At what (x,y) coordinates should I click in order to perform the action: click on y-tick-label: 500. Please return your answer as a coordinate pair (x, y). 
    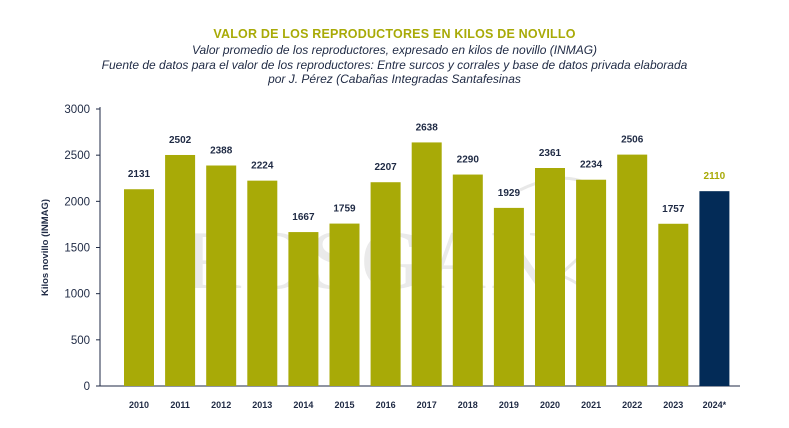
    Looking at the image, I should click on (80, 341).